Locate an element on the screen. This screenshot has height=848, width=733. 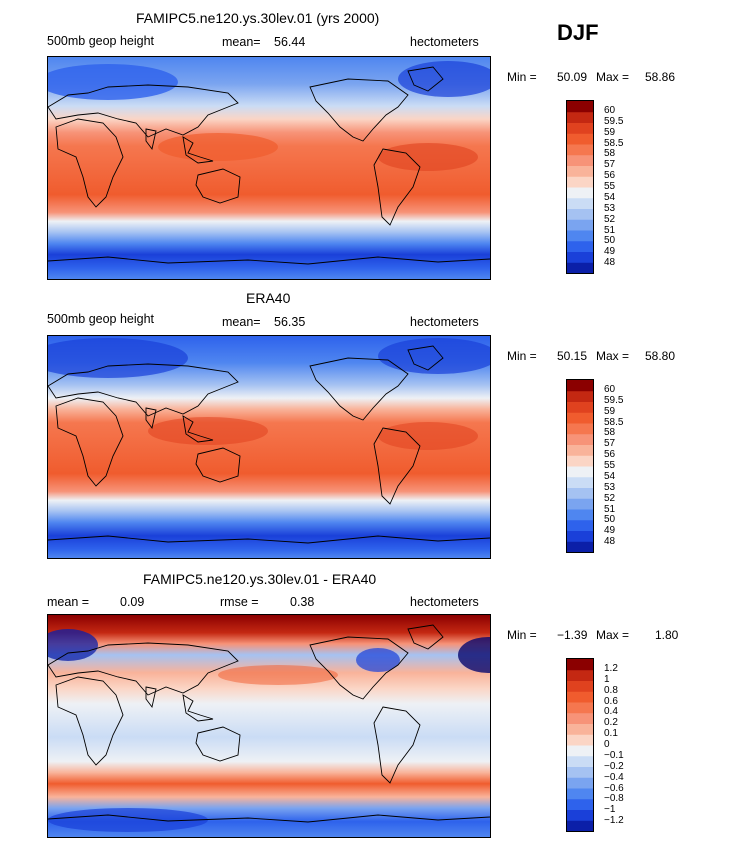
panel2-trough-asia is located at coordinates (118, 358).